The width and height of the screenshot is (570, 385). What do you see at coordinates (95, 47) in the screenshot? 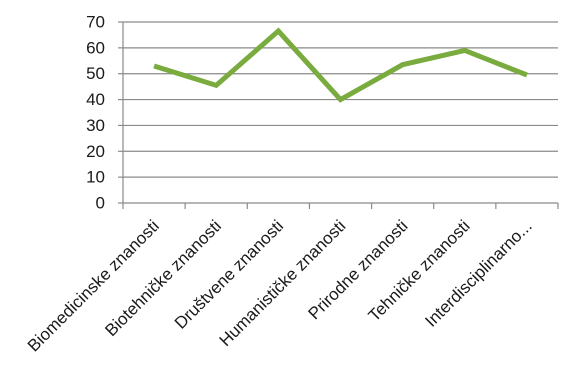
I see `y-tick-label: 60` at bounding box center [95, 47].